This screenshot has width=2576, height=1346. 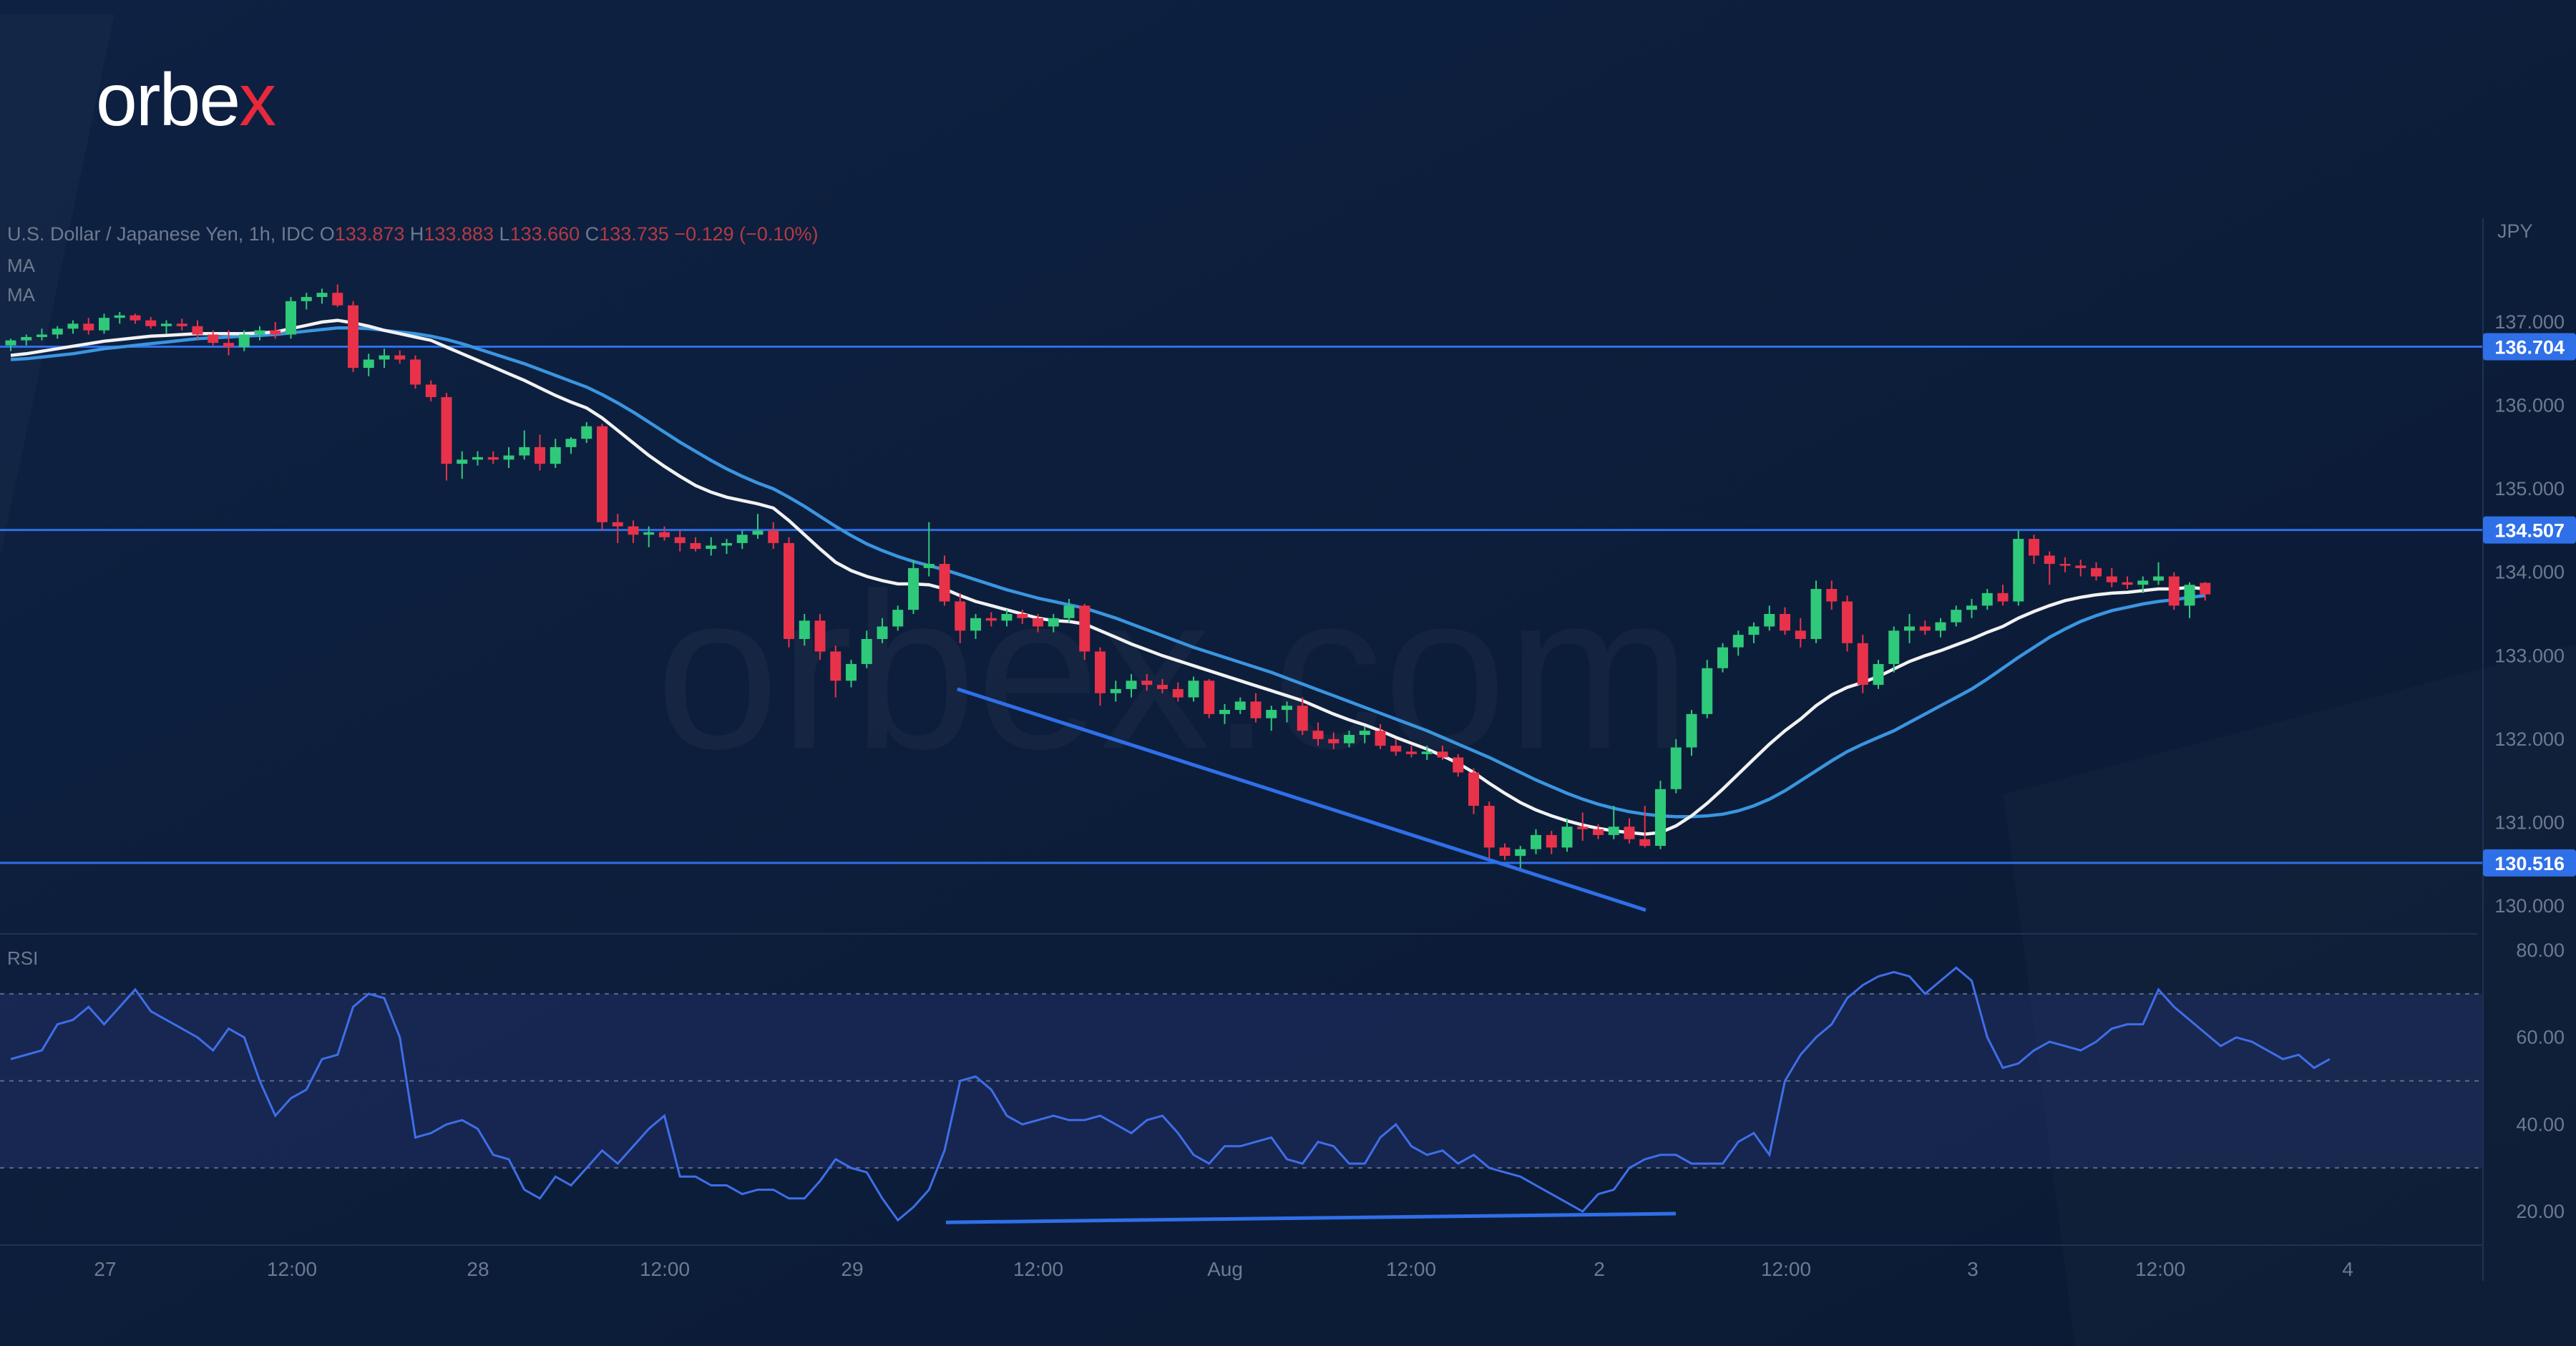 What do you see at coordinates (746, 234) in the screenshot?
I see `change-value: −0.129 (−0.10%)` at bounding box center [746, 234].